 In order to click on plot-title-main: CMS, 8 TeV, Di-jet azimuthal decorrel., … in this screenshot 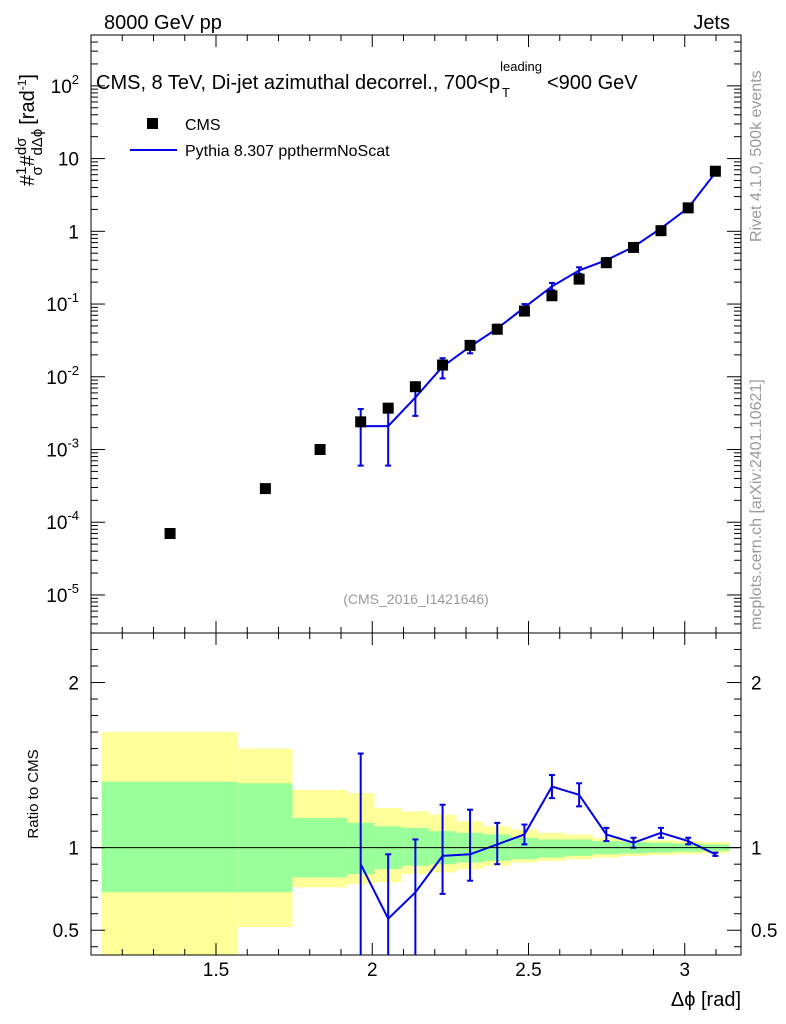, I will do `click(298, 83)`.